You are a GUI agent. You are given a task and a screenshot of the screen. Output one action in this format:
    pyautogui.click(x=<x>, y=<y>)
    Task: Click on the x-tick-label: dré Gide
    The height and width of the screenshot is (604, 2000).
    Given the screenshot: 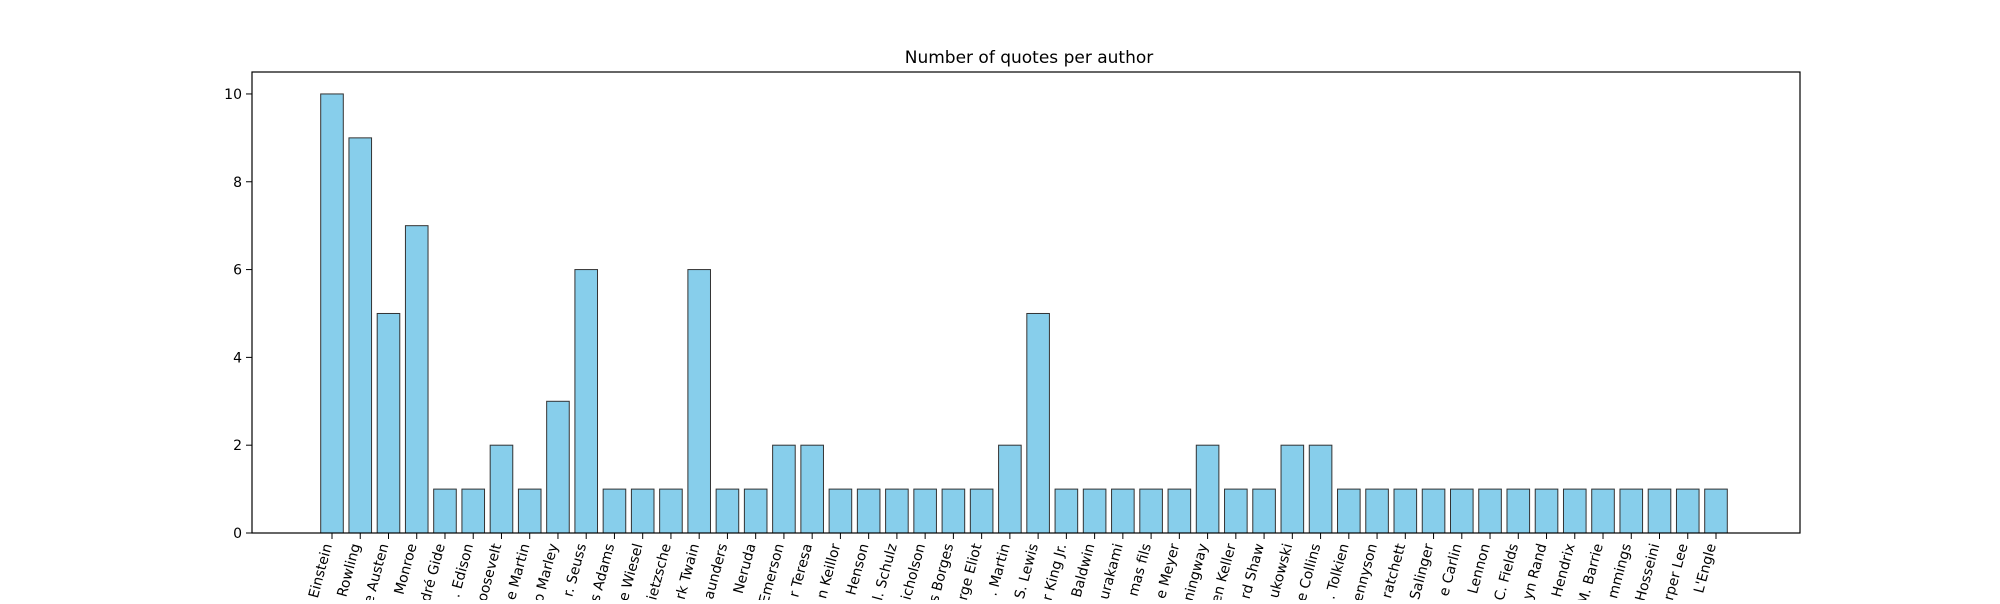 What is the action you would take?
    pyautogui.click(x=433, y=571)
    